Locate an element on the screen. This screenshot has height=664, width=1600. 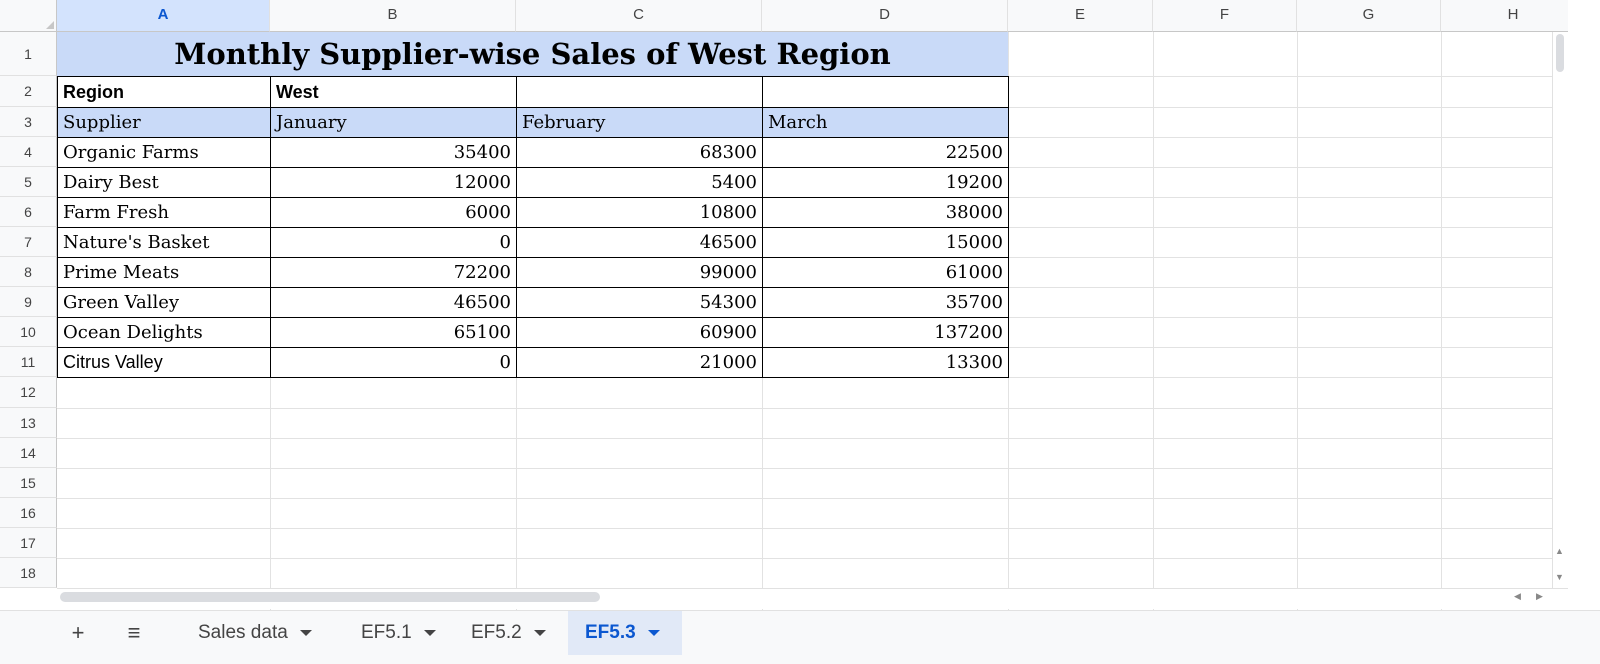
row-header-13: 13 is located at coordinates (28, 423).